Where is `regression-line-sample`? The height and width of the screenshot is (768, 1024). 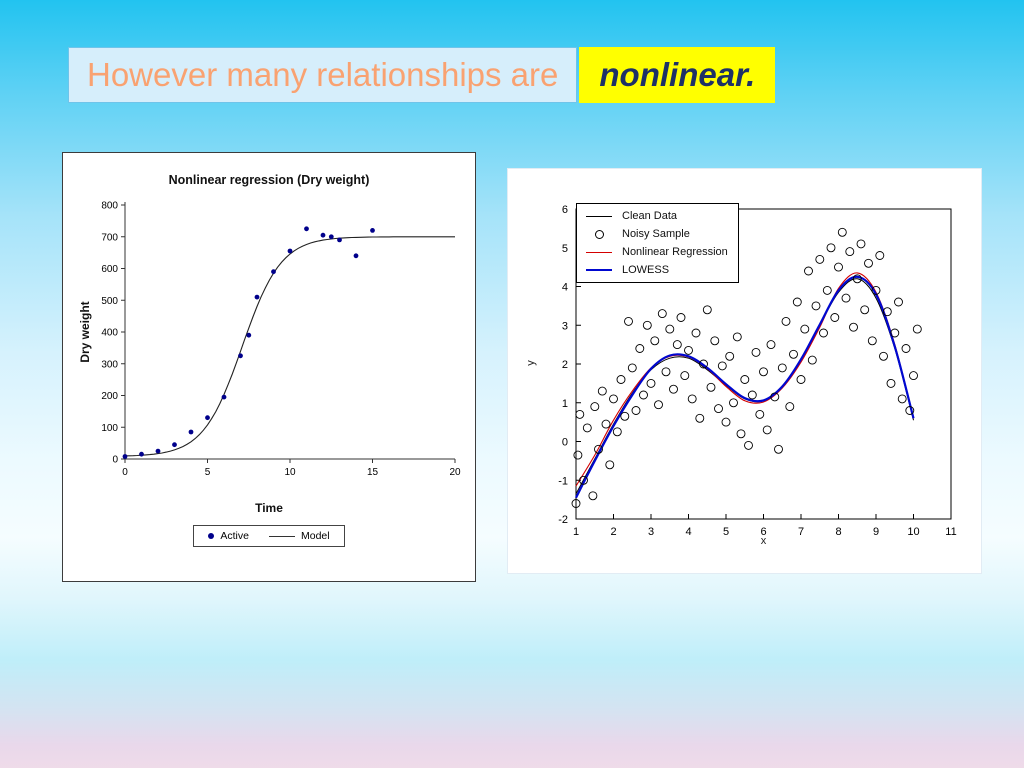 regression-line-sample is located at coordinates (599, 252).